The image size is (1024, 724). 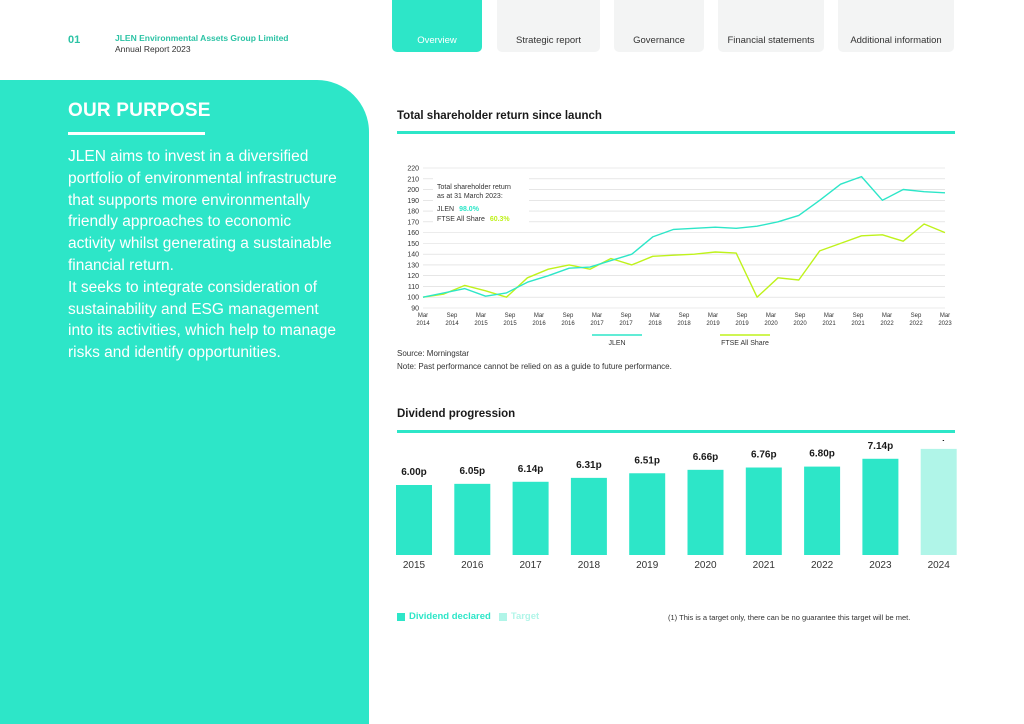 I want to click on tsr-title: Total shareholder return since launch, so click(x=499, y=116).